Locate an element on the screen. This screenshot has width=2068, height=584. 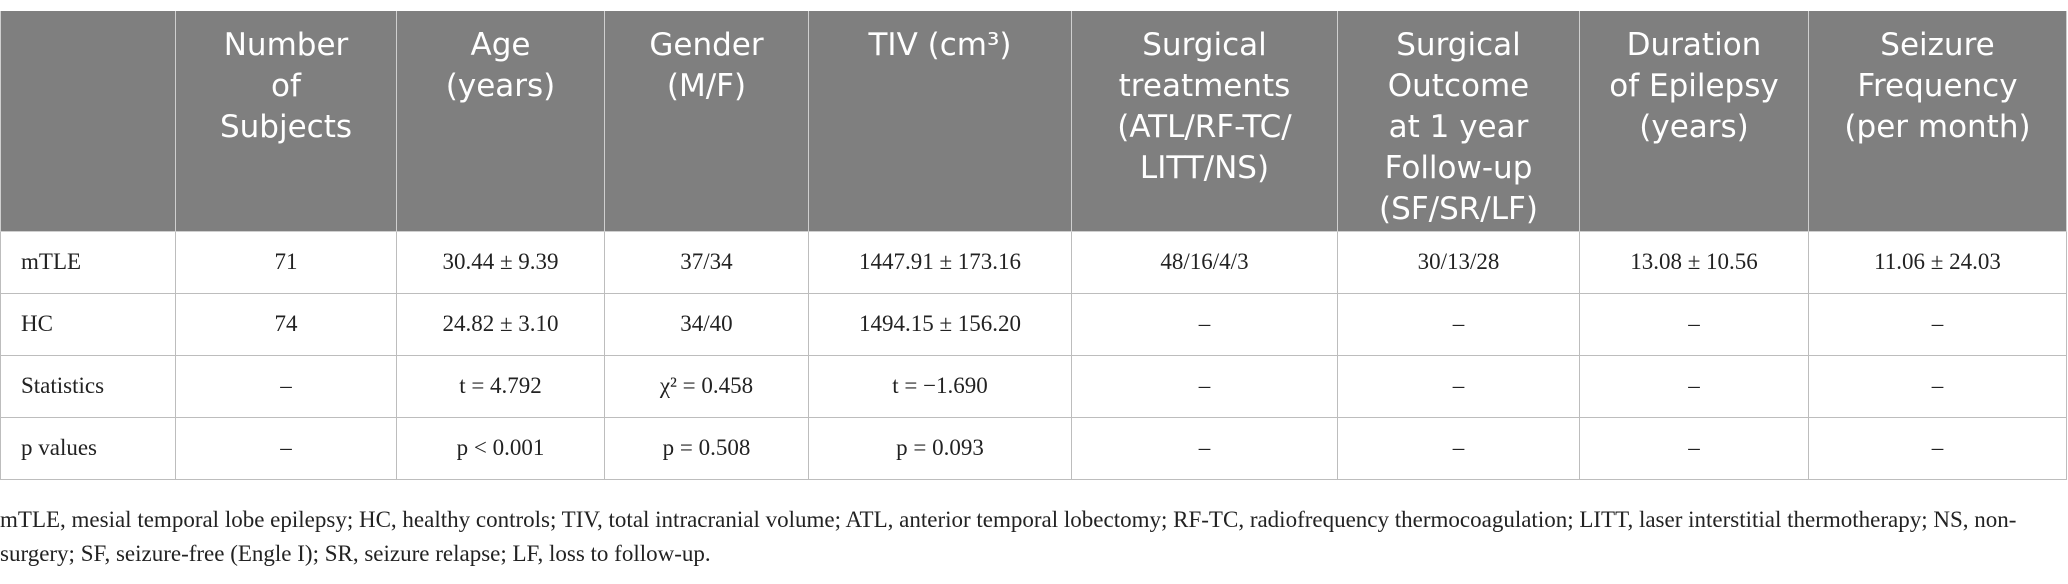
row-label: p values is located at coordinates (88, 448).